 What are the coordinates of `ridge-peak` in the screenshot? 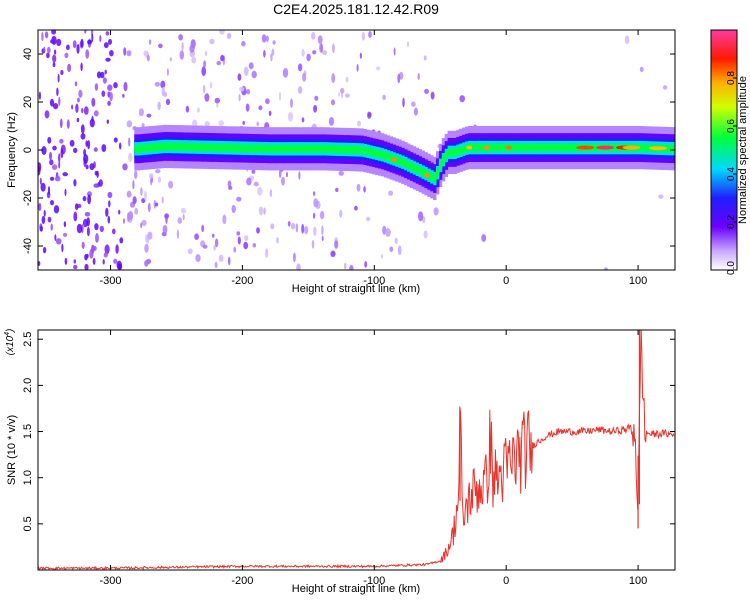 It's located at (605, 147).